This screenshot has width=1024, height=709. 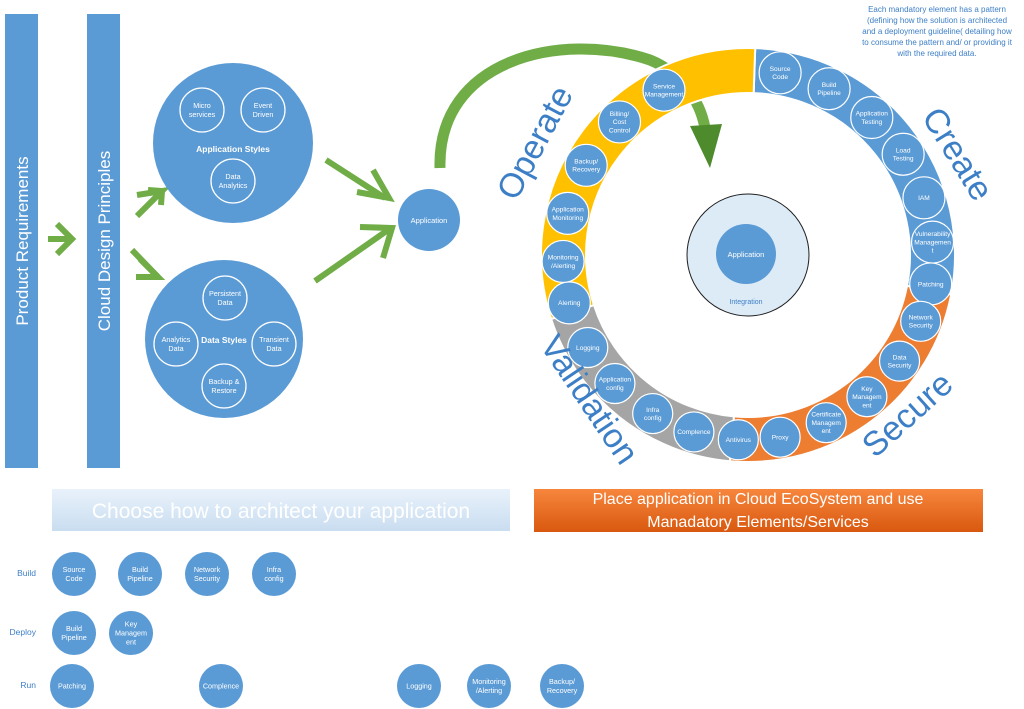 I want to click on app-style-data-analytics-label-2: Analytics, so click(x=233, y=185).